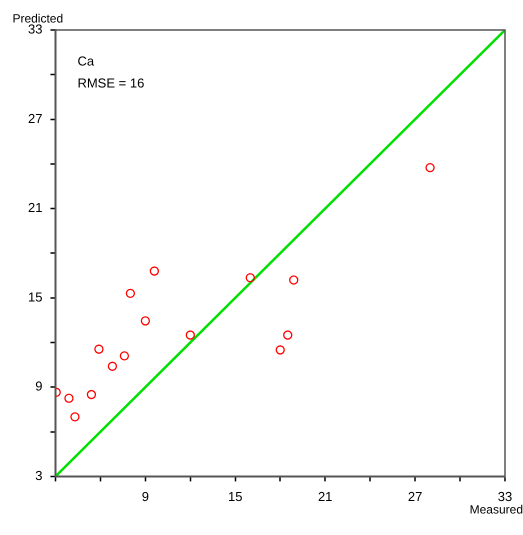  I want to click on x-tick-label: 33, so click(505, 496).